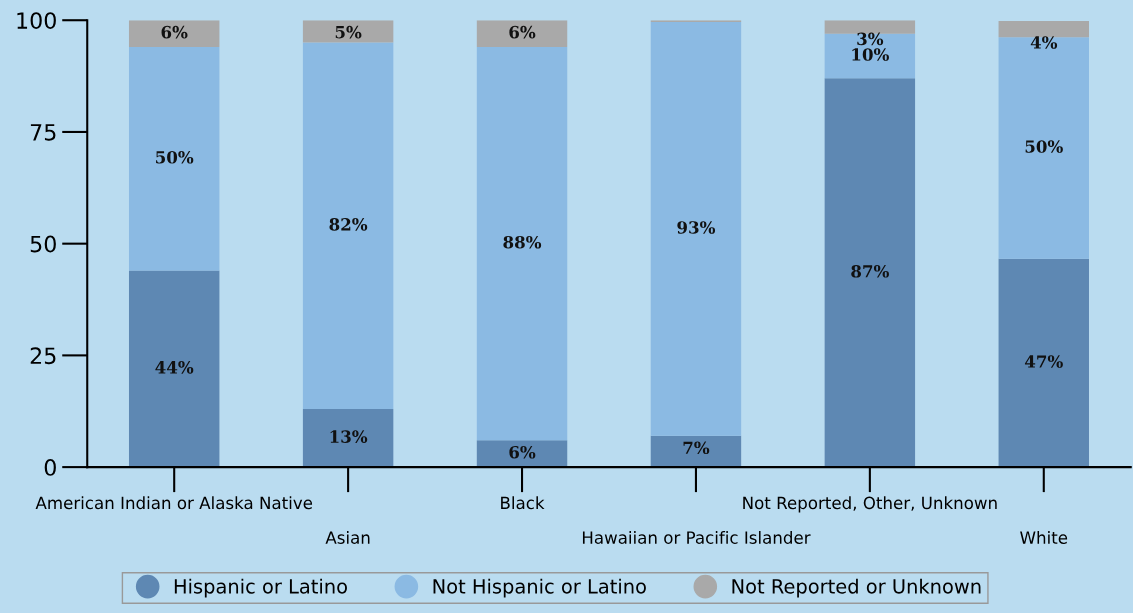 The height and width of the screenshot is (613, 1133). What do you see at coordinates (43, 132) in the screenshot?
I see `y-tick-label: 75` at bounding box center [43, 132].